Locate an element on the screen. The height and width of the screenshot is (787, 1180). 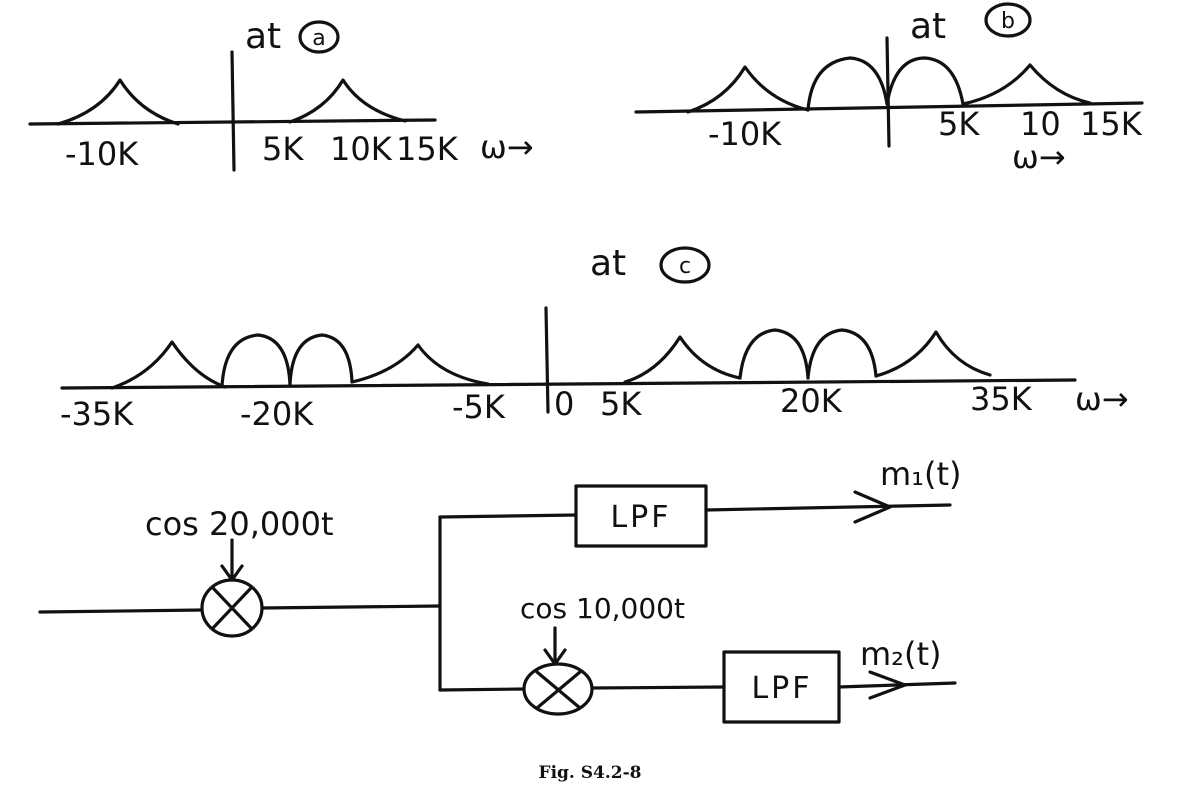
spectrum-b-tick-neg10k: -10K is located at coordinates (745, 134).